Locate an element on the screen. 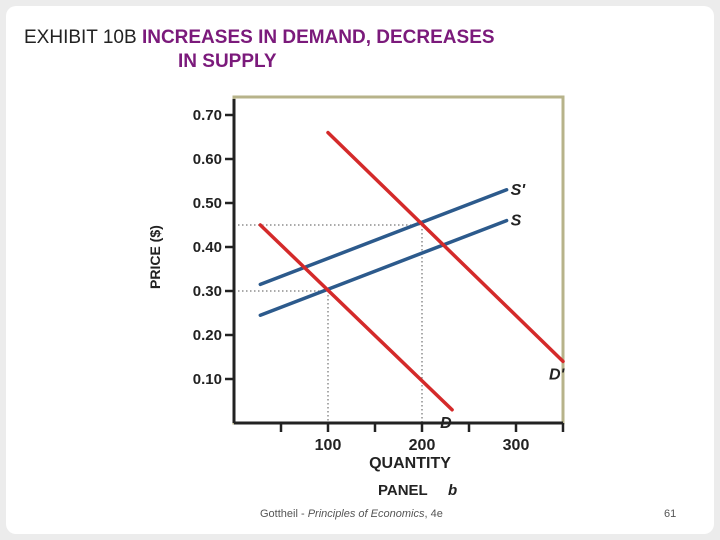 The height and width of the screenshot is (540, 720). x-axis-label: QUANTITY is located at coordinates (410, 463).